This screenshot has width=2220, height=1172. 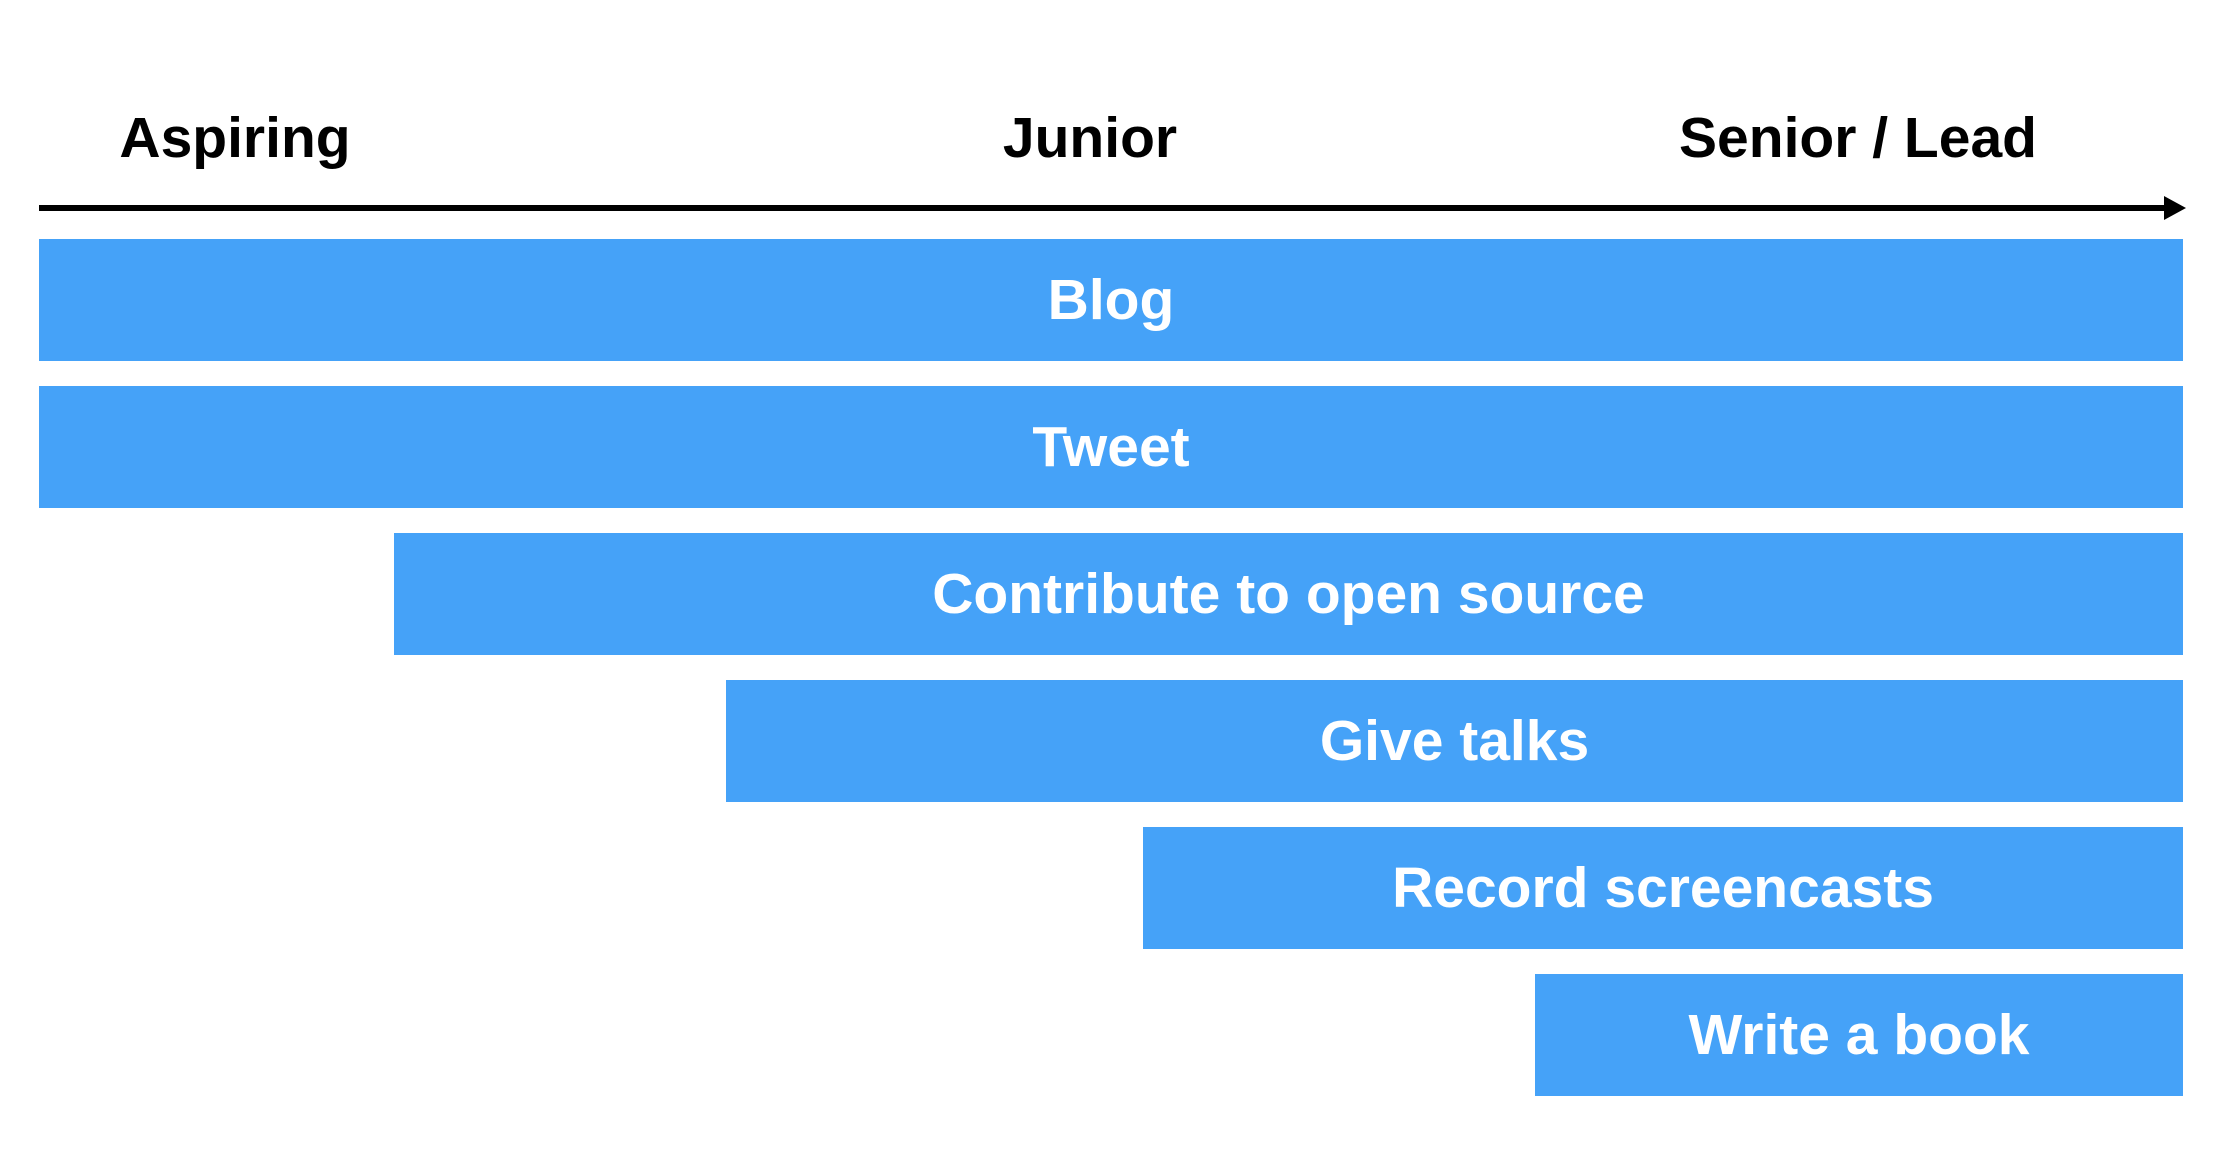 I want to click on stage-label-senior-lead: Senior / Lead, so click(x=1858, y=138).